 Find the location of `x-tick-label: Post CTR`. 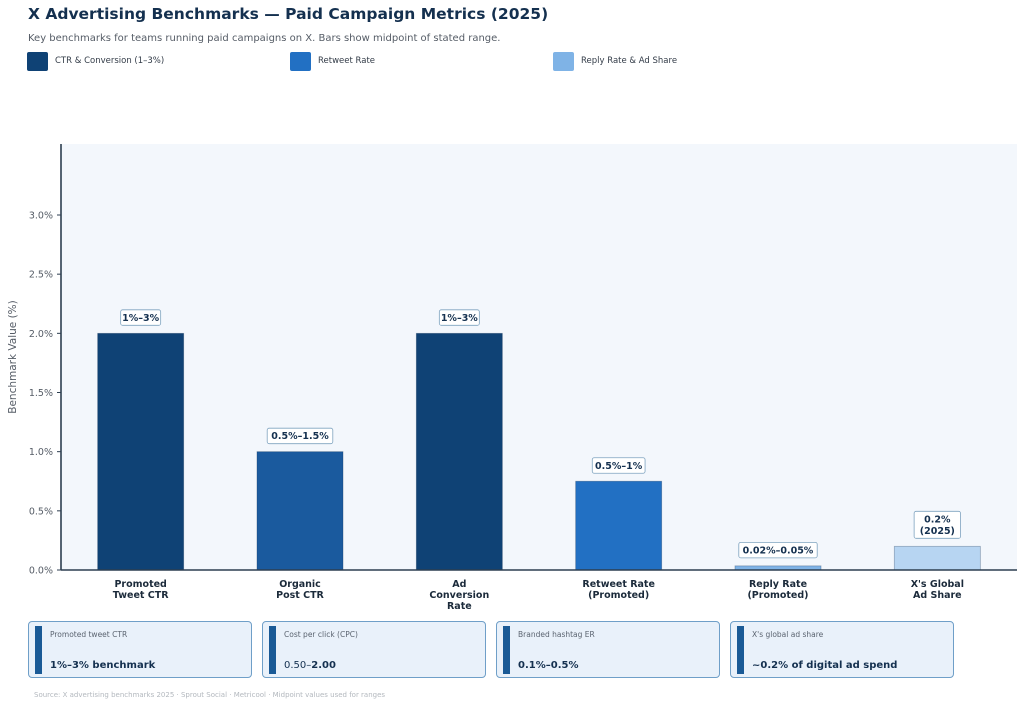

x-tick-label: Post CTR is located at coordinates (300, 595).